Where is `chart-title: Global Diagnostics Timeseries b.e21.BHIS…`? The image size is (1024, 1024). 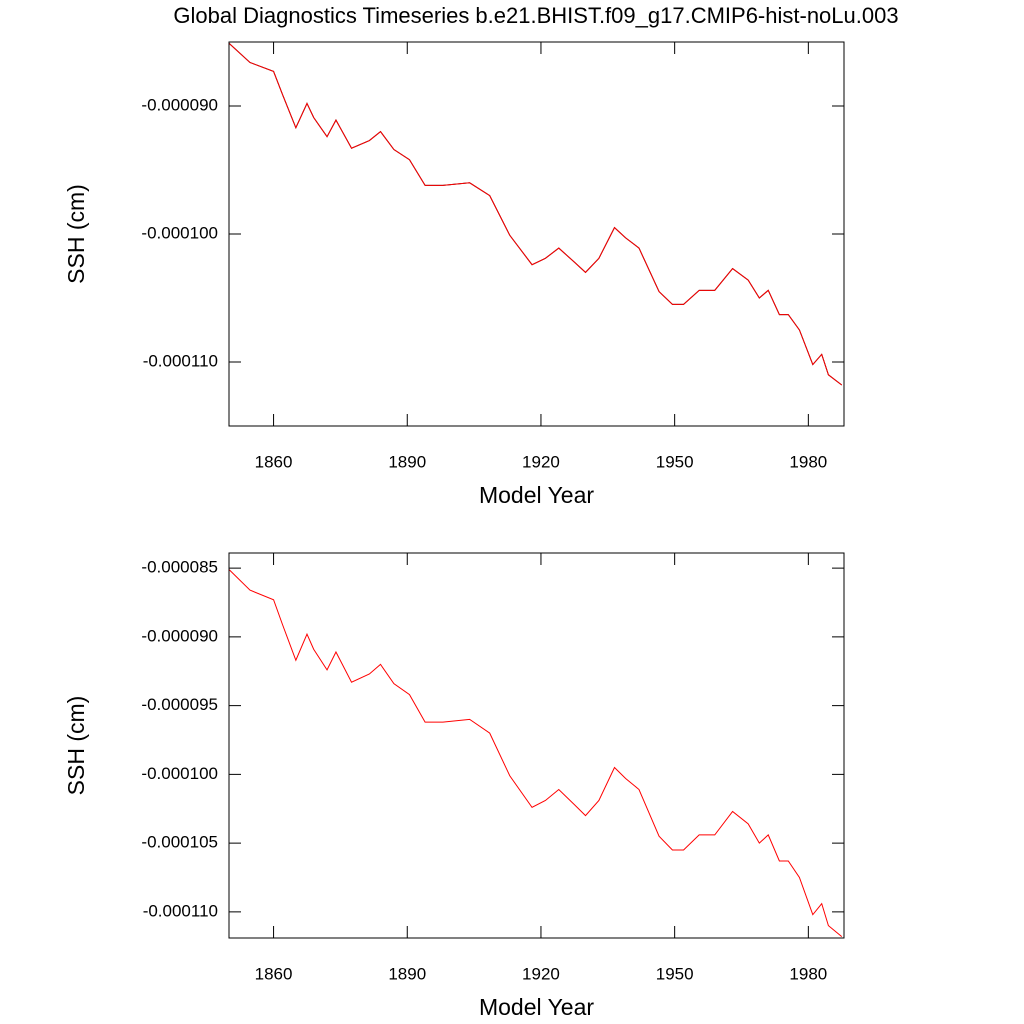
chart-title: Global Diagnostics Timeseries b.e21.BHIS… is located at coordinates (535, 15).